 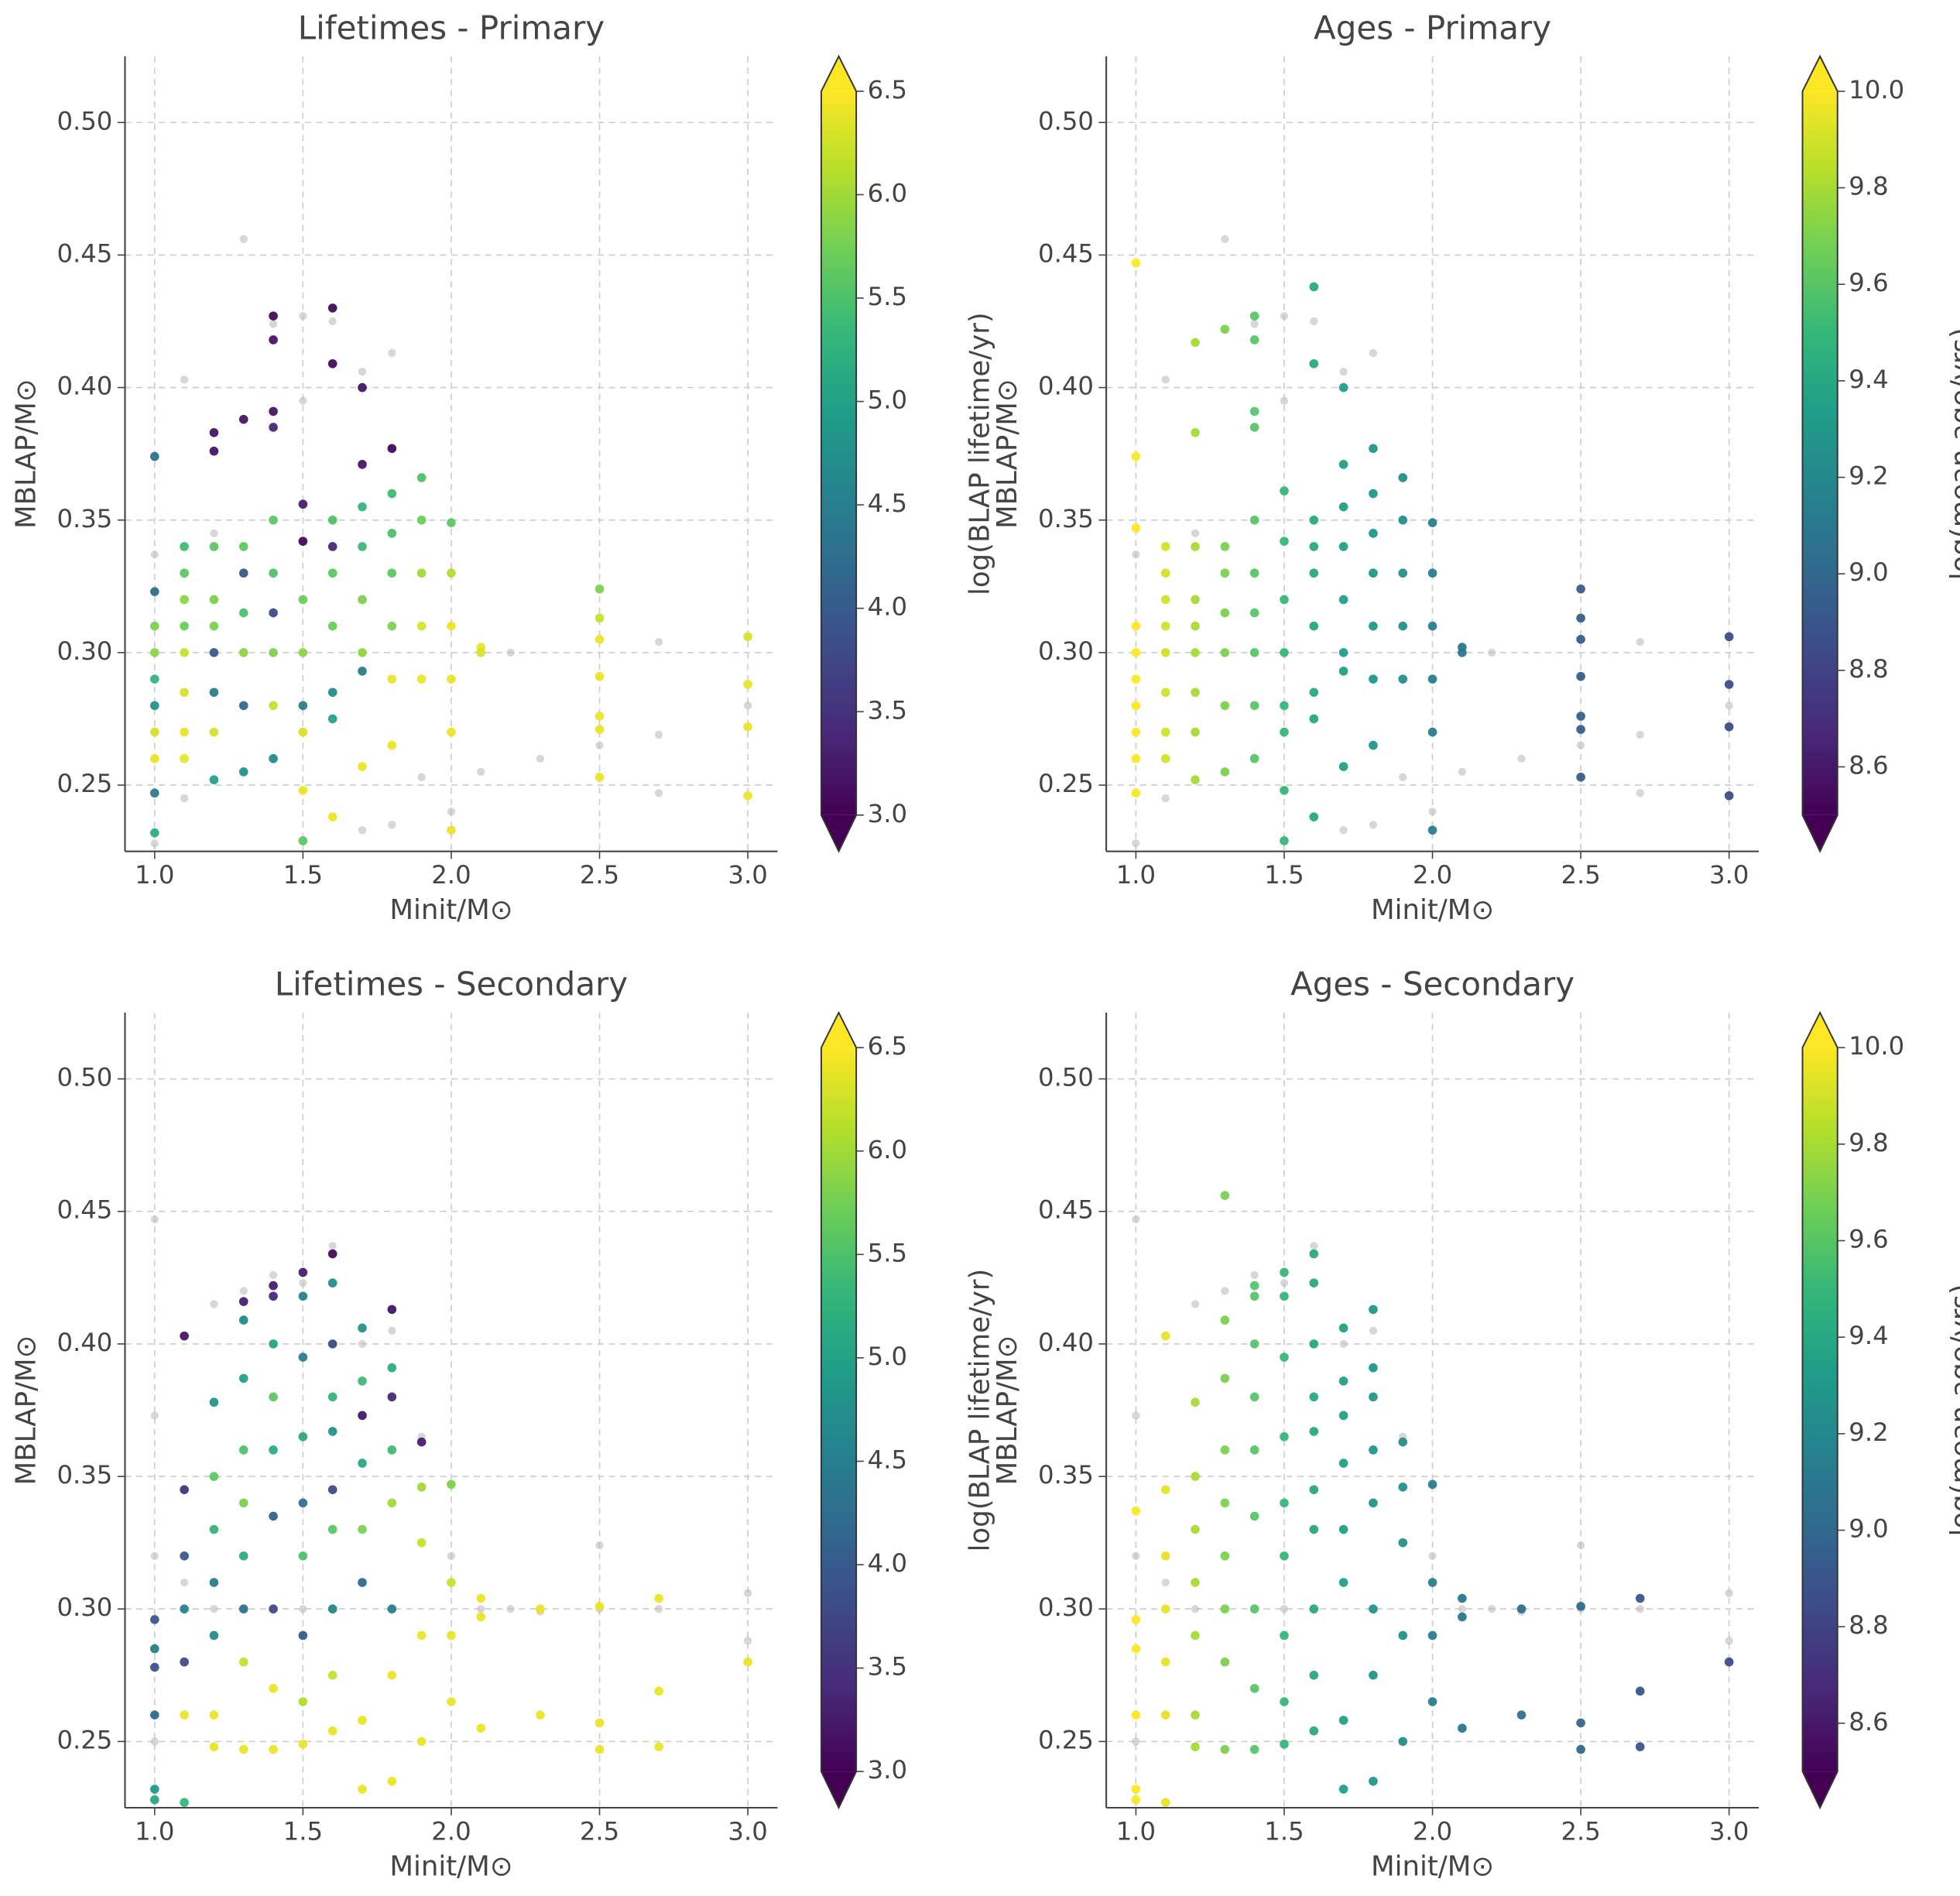 What do you see at coordinates (1820, 1030) in the screenshot?
I see `colorbar-extend` at bounding box center [1820, 1030].